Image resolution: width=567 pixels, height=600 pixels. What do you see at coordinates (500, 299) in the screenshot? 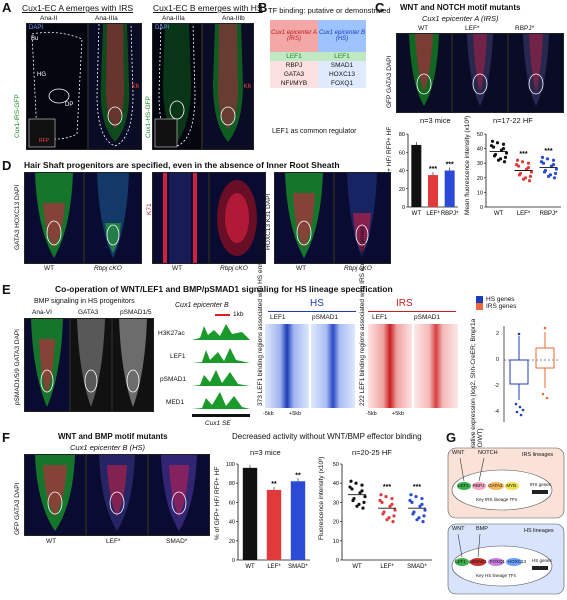
I see `legend-hs: HS genes` at bounding box center [500, 299].